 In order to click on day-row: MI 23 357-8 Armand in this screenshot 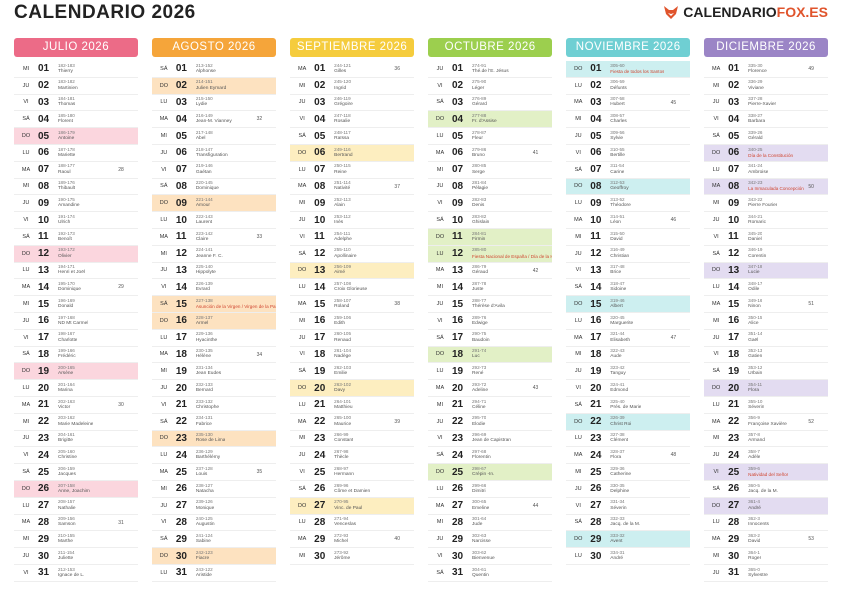, I will do `click(766, 439)`.